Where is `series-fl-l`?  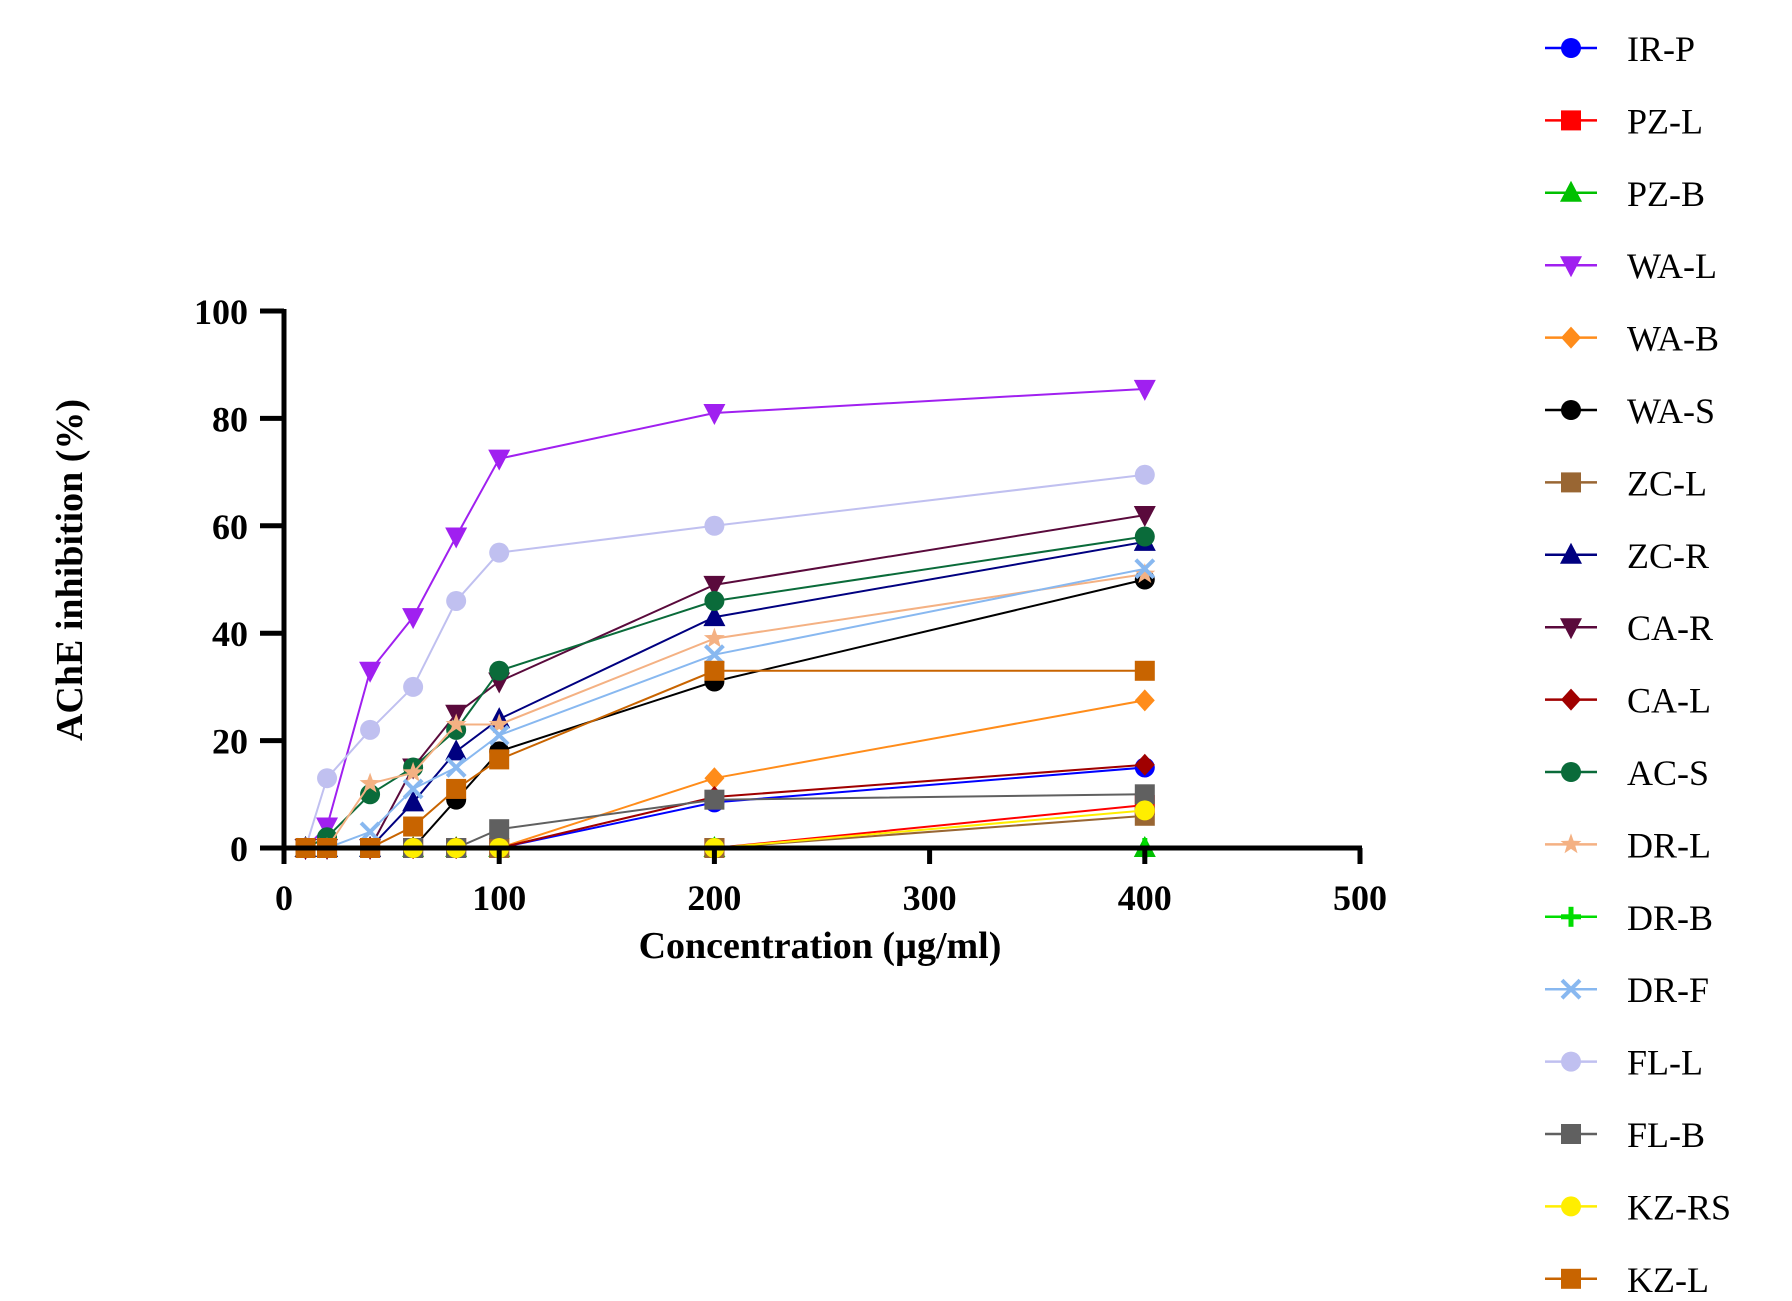
series-fl-l is located at coordinates (725, 661).